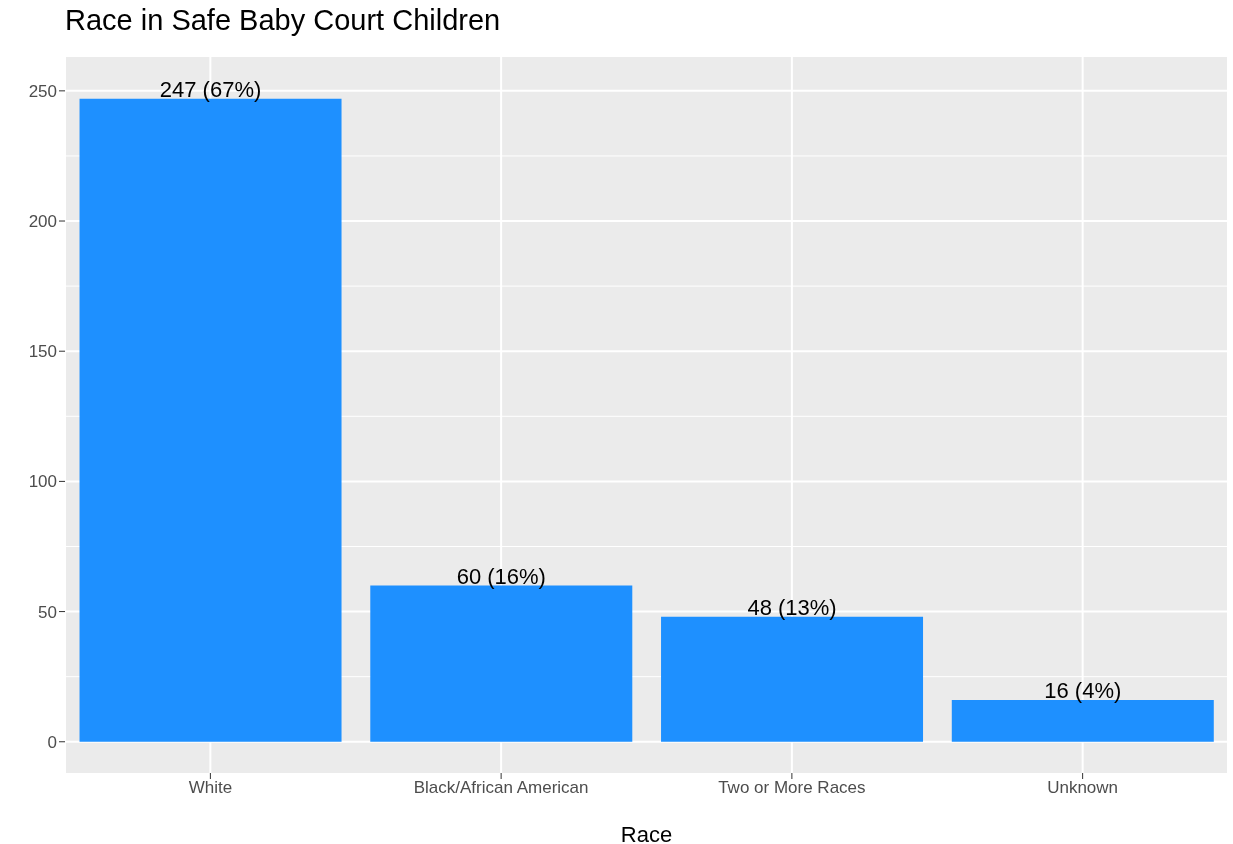  What do you see at coordinates (501, 788) in the screenshot?
I see `x-tick-label: Black/African American` at bounding box center [501, 788].